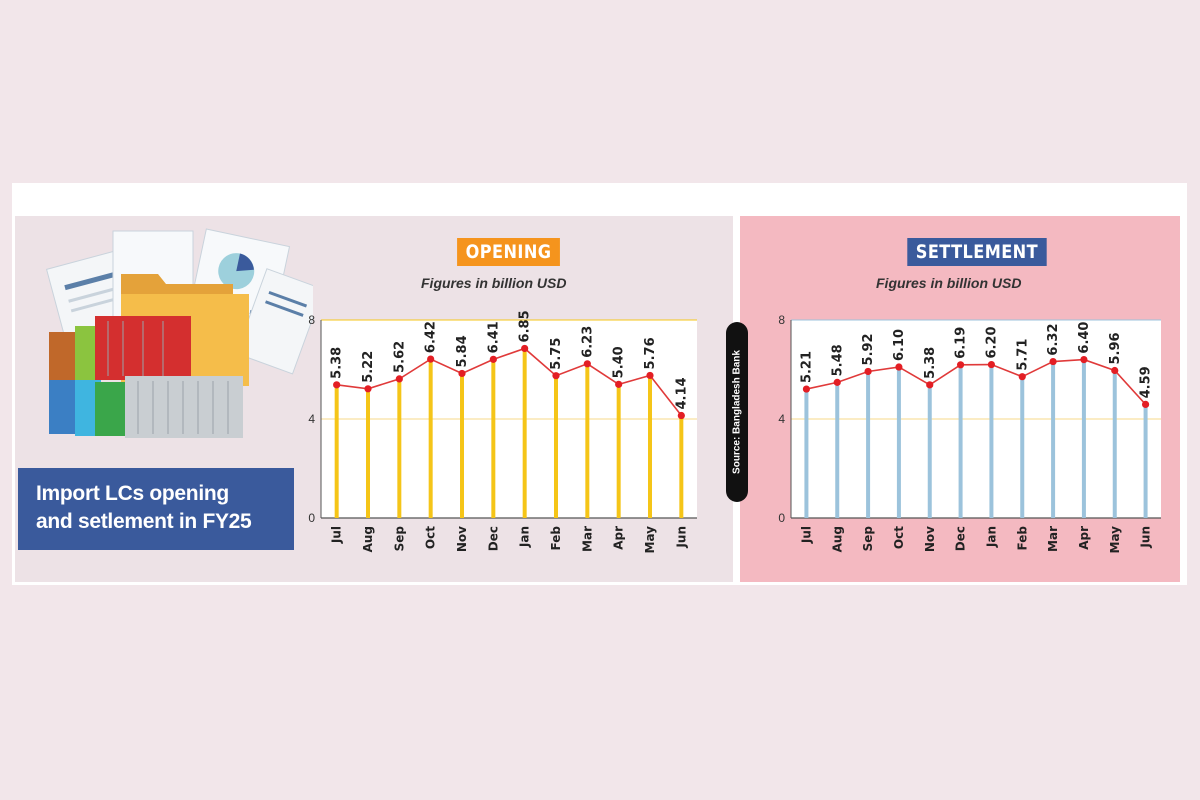  I want to click on source-badge: Source: Bangladesh Bank, so click(737, 412).